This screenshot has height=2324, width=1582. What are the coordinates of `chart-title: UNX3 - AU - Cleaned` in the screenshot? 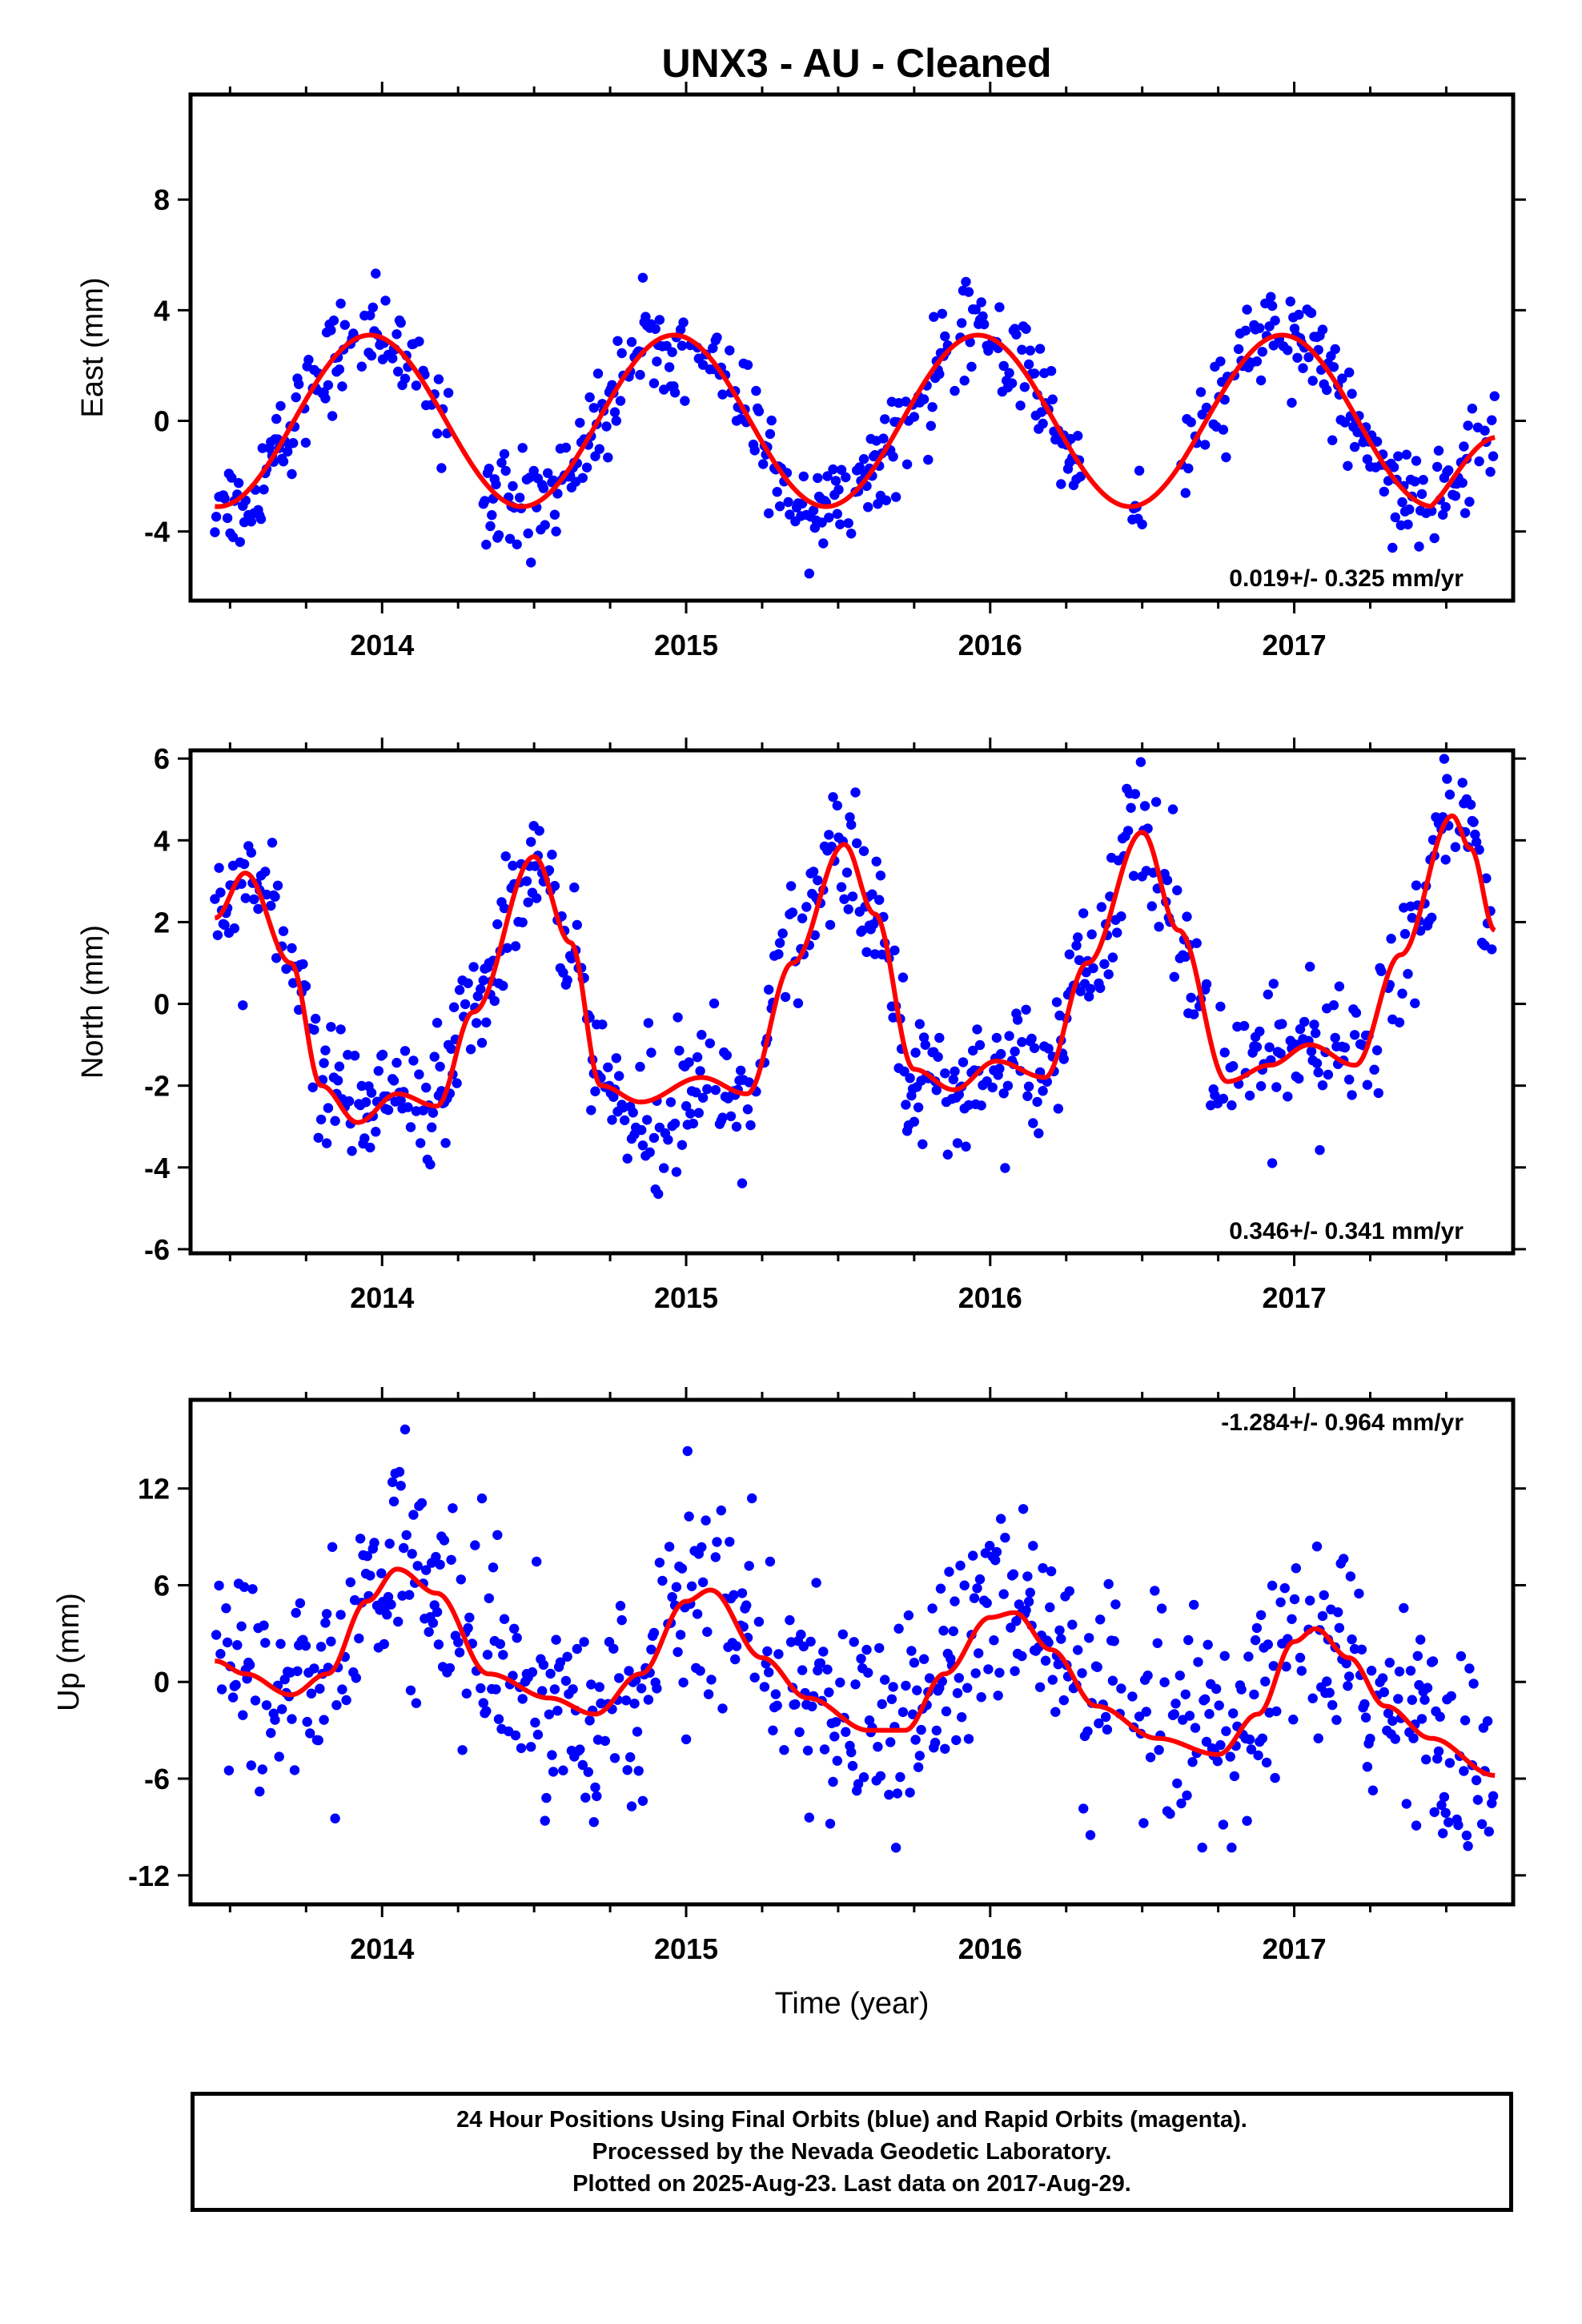 It's located at (856, 63).